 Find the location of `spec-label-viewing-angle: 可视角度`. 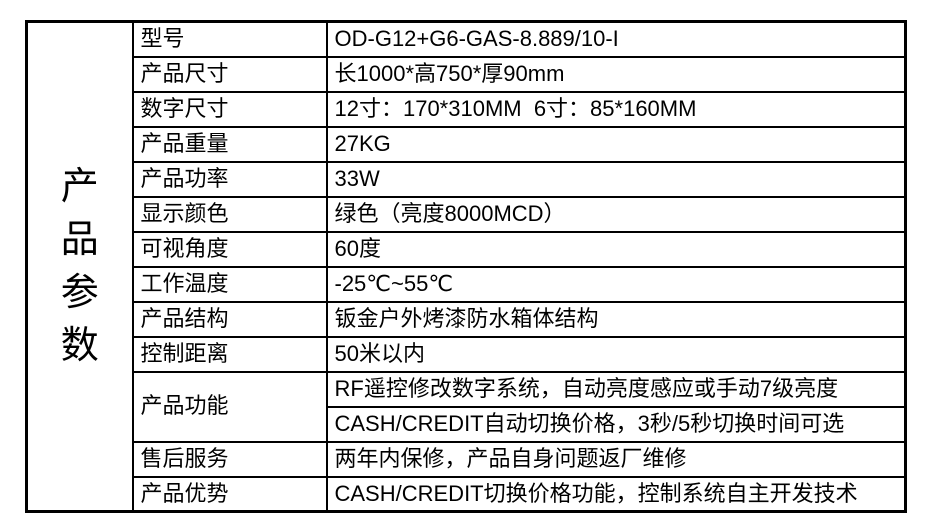

spec-label-viewing-angle: 可视角度 is located at coordinates (229, 249).